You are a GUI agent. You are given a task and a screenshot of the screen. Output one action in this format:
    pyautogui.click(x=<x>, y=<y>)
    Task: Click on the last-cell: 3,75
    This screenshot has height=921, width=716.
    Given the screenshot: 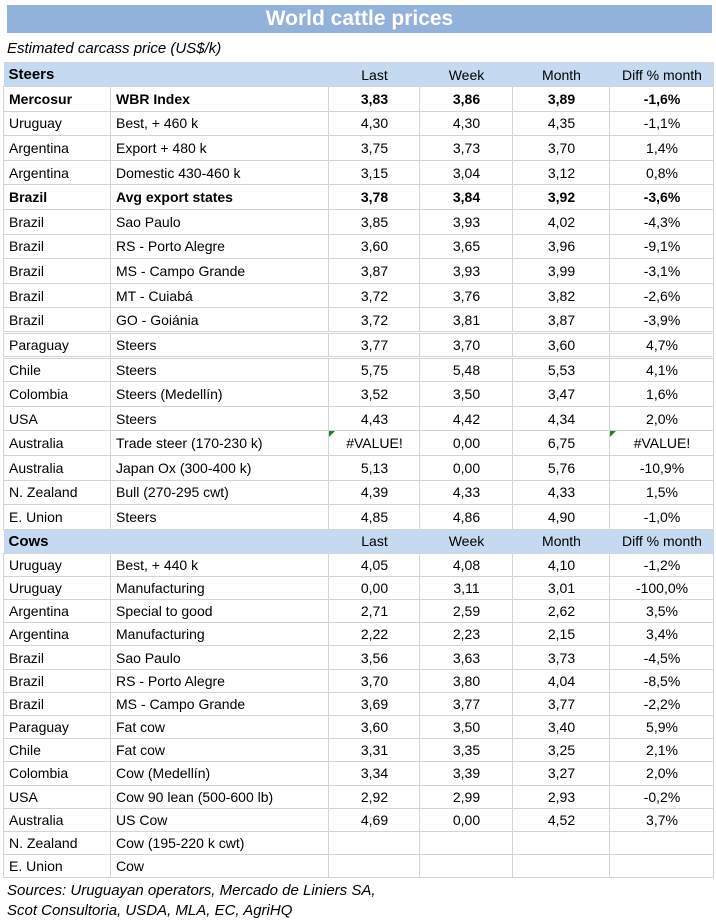 What is the action you would take?
    pyautogui.click(x=374, y=148)
    